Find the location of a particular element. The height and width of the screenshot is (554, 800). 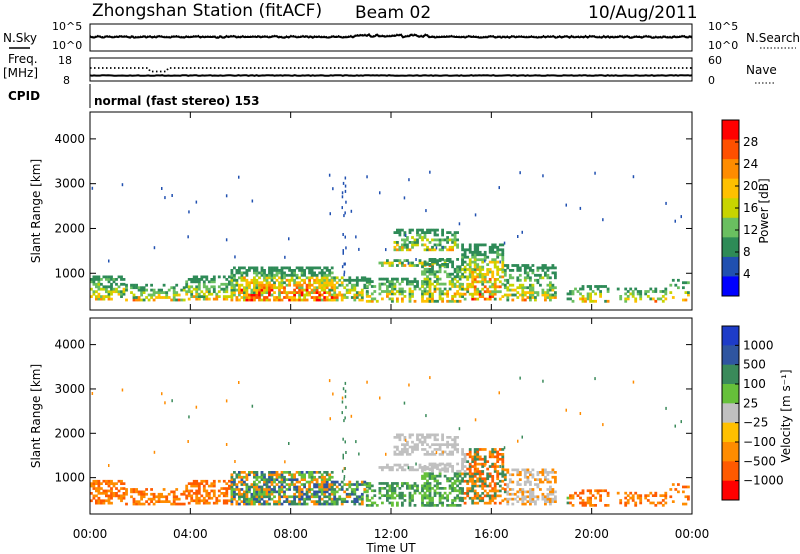

colorbar-segment is located at coordinates (730, 394).